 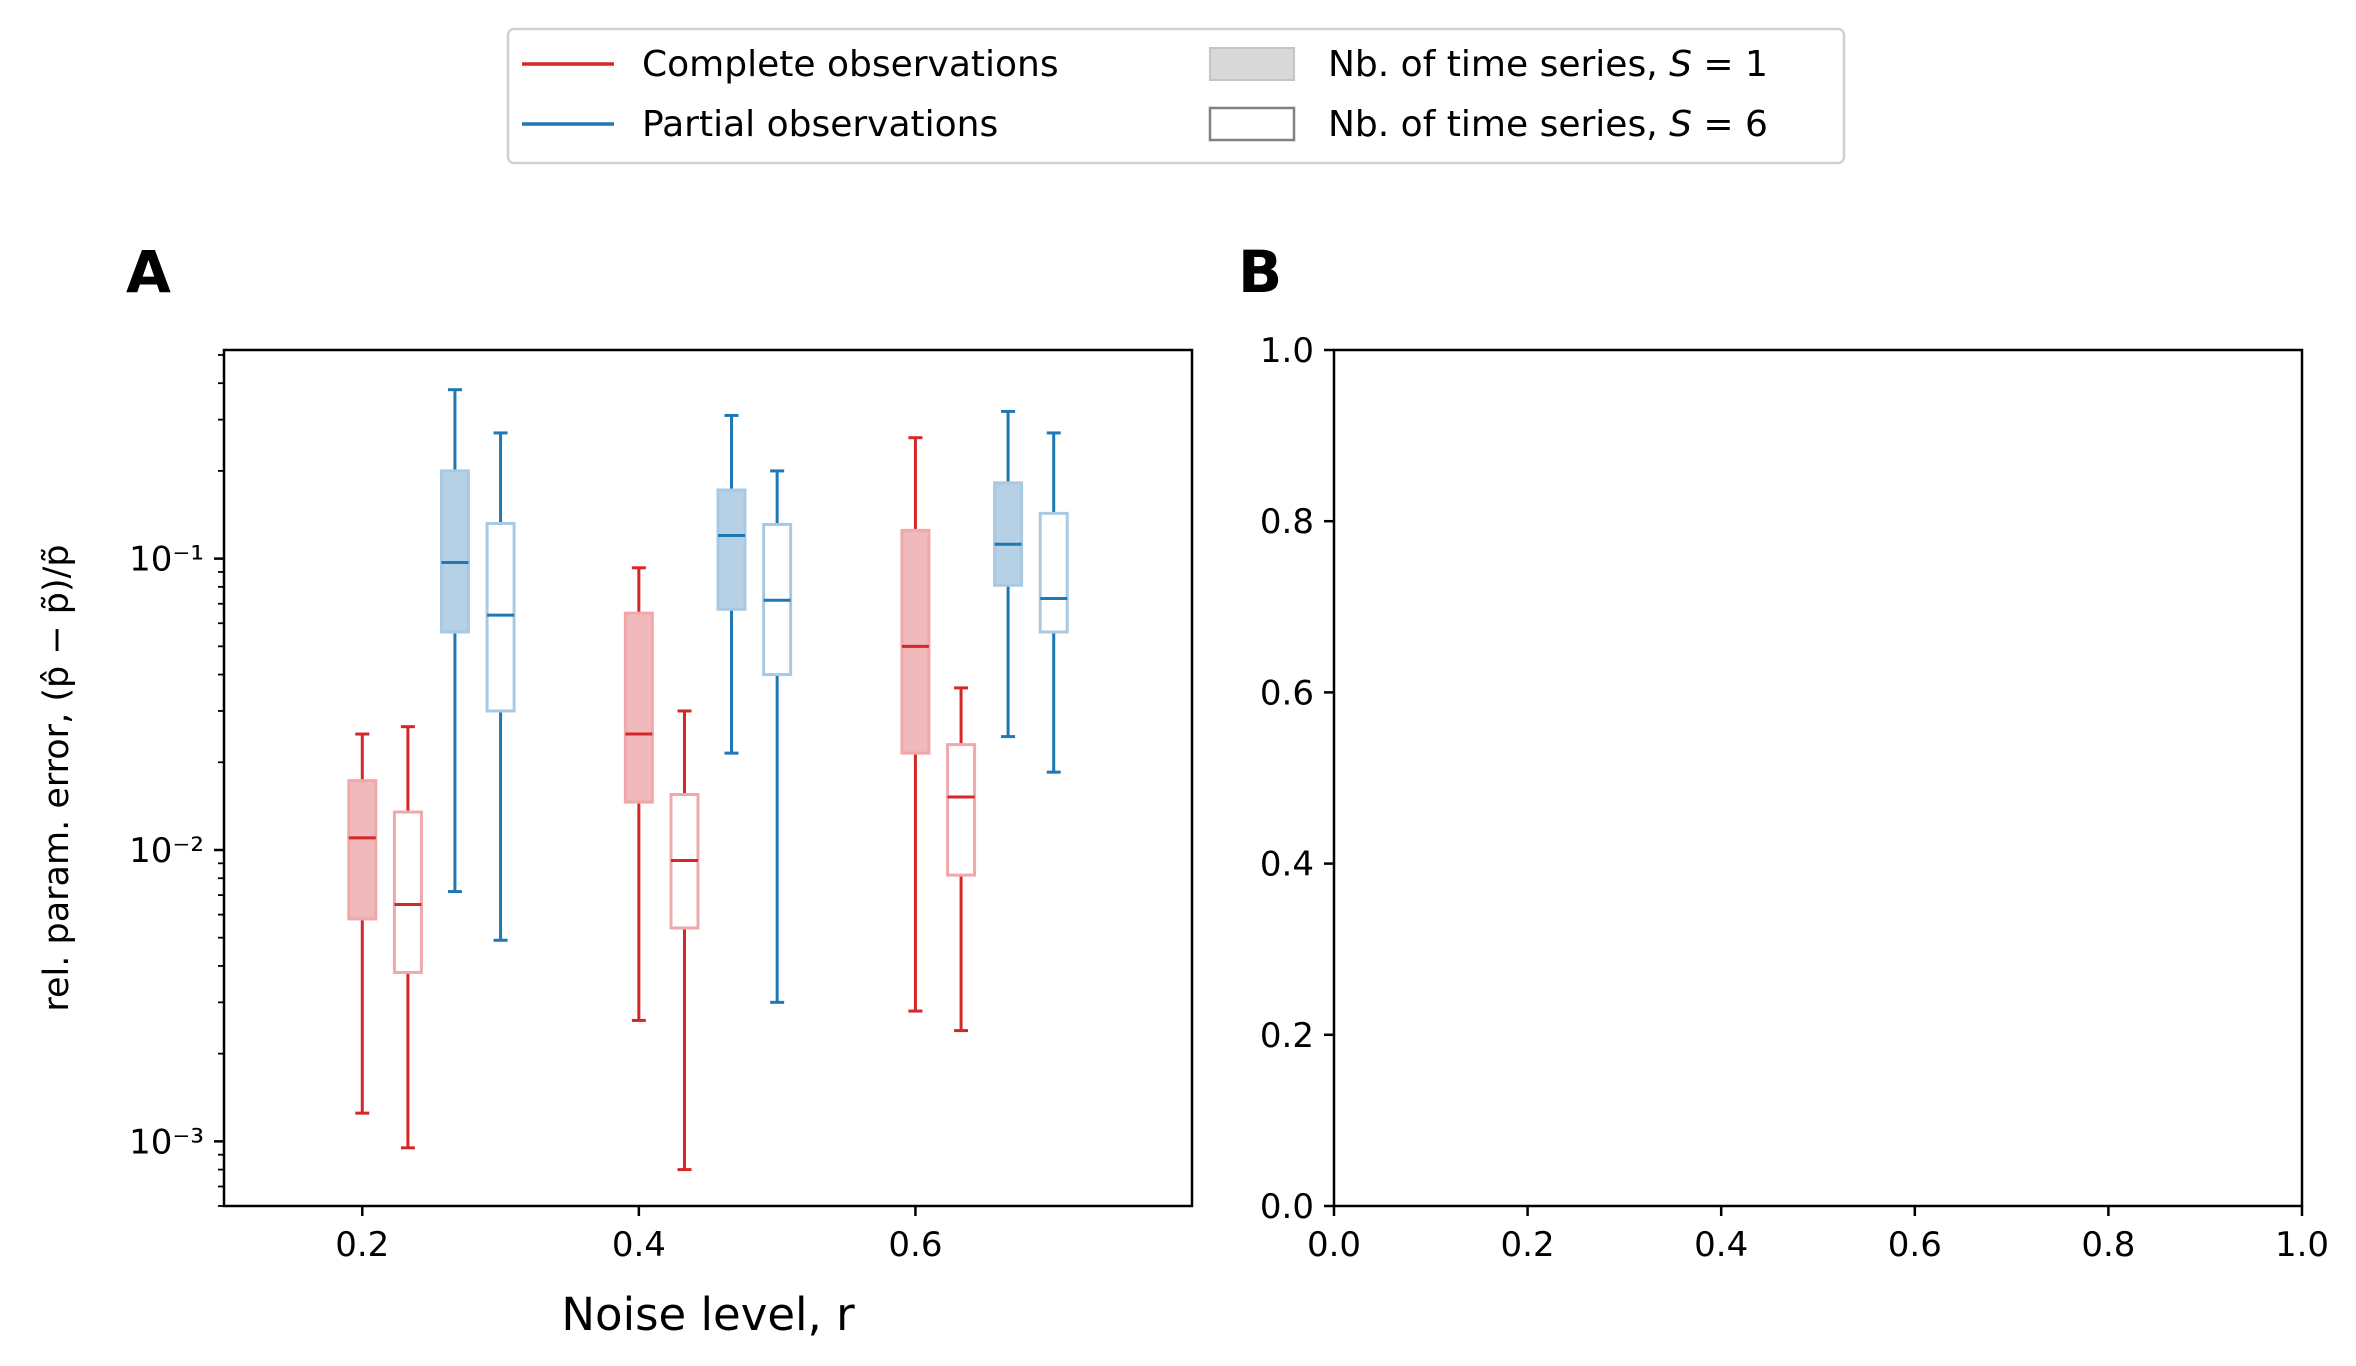 What do you see at coordinates (1548, 124) in the screenshot?
I see `legend-label-s6: Nb. of time series, S = 6` at bounding box center [1548, 124].